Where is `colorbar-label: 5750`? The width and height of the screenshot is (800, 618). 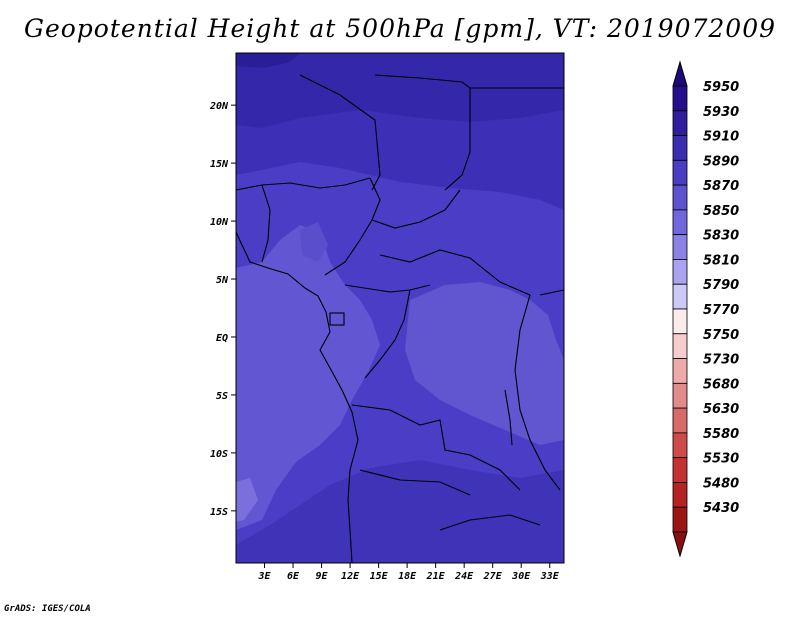 colorbar-label: 5750 is located at coordinates (721, 335).